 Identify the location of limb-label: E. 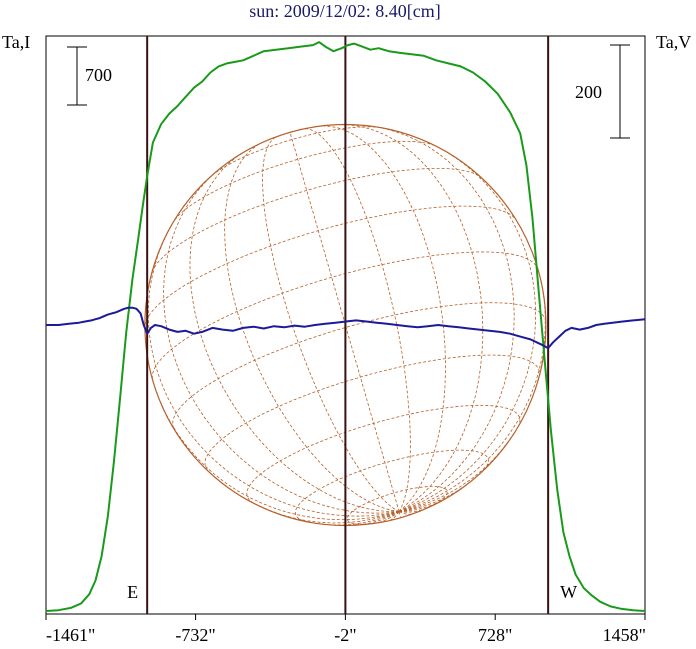
(132, 592).